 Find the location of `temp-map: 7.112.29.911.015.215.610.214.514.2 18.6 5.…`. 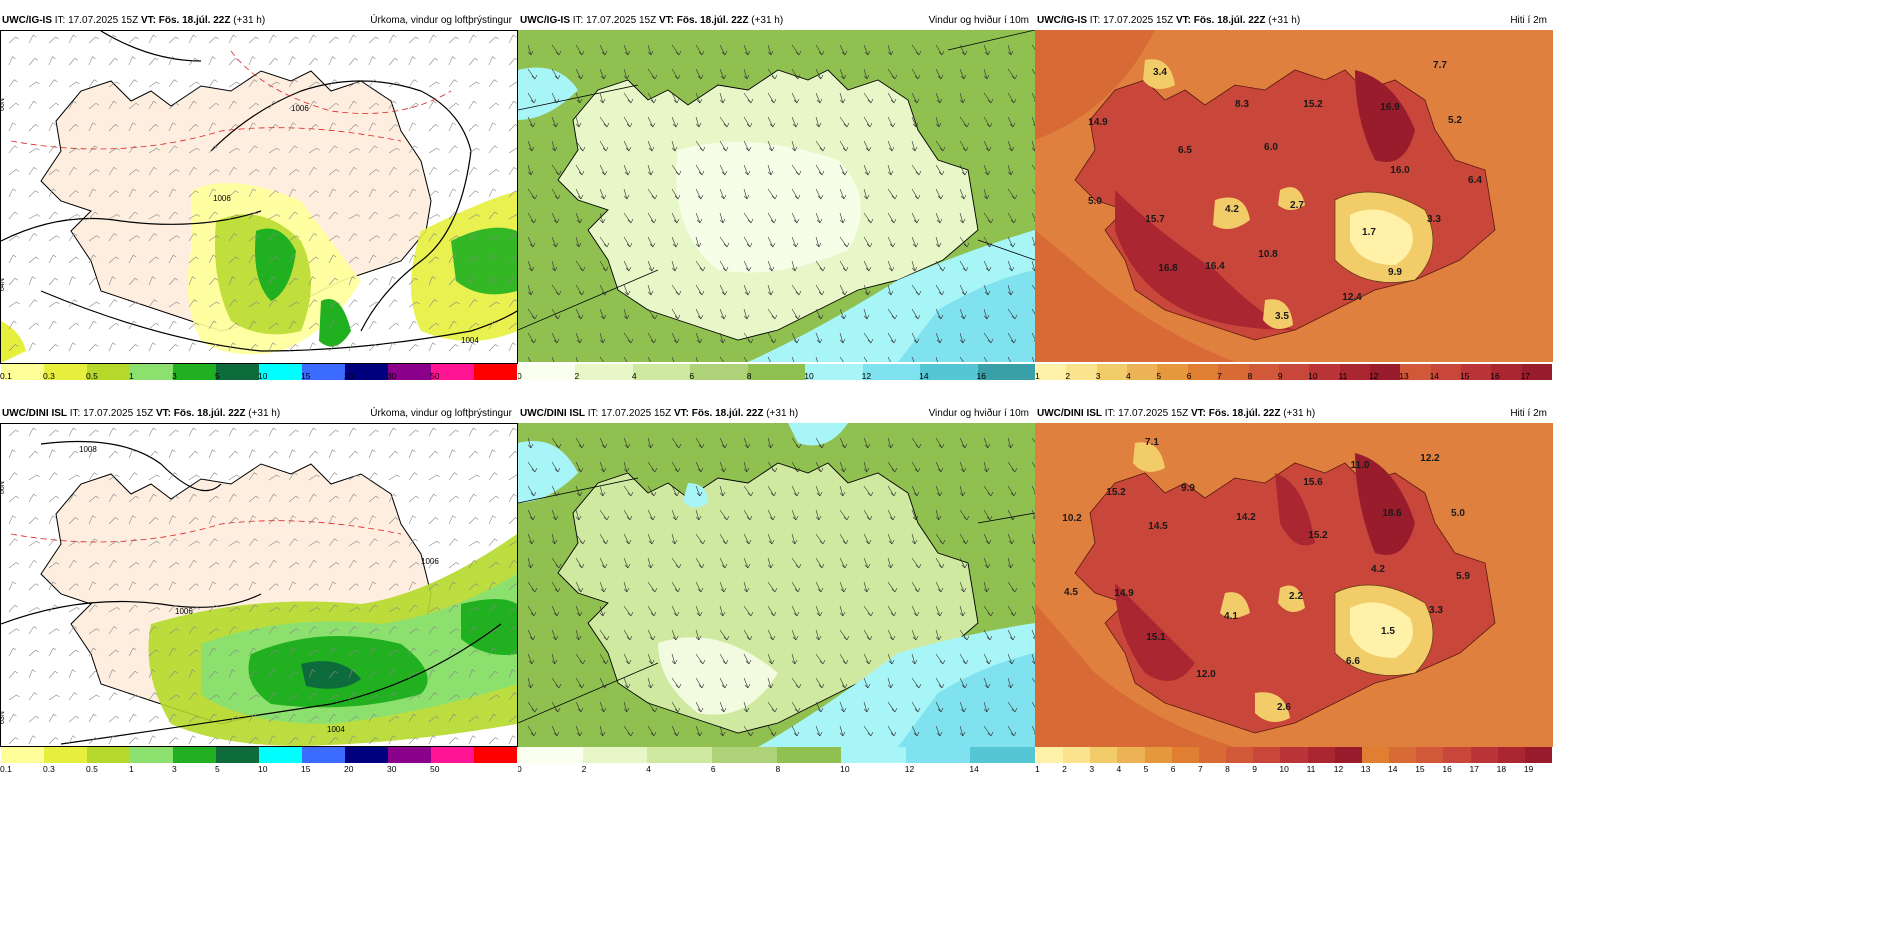

temp-map: 7.112.29.911.015.215.610.214.514.2 18.6 5.… is located at coordinates (1294, 585).